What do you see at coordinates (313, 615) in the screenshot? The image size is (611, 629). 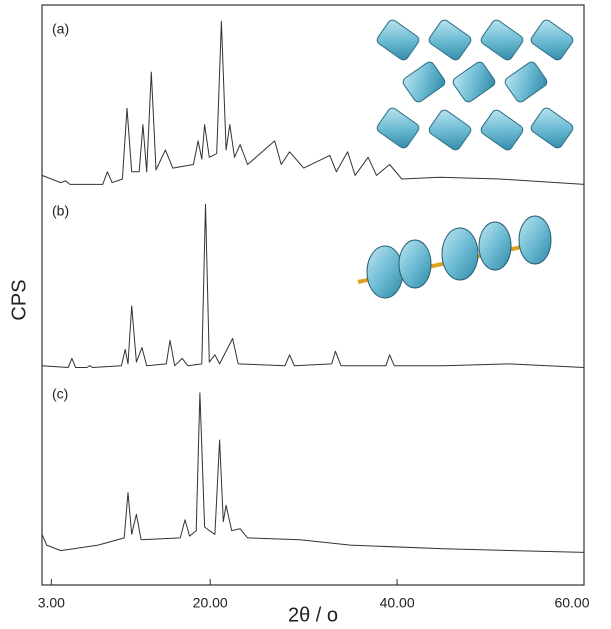 I see `x-axis-label: 2θ / o` at bounding box center [313, 615].